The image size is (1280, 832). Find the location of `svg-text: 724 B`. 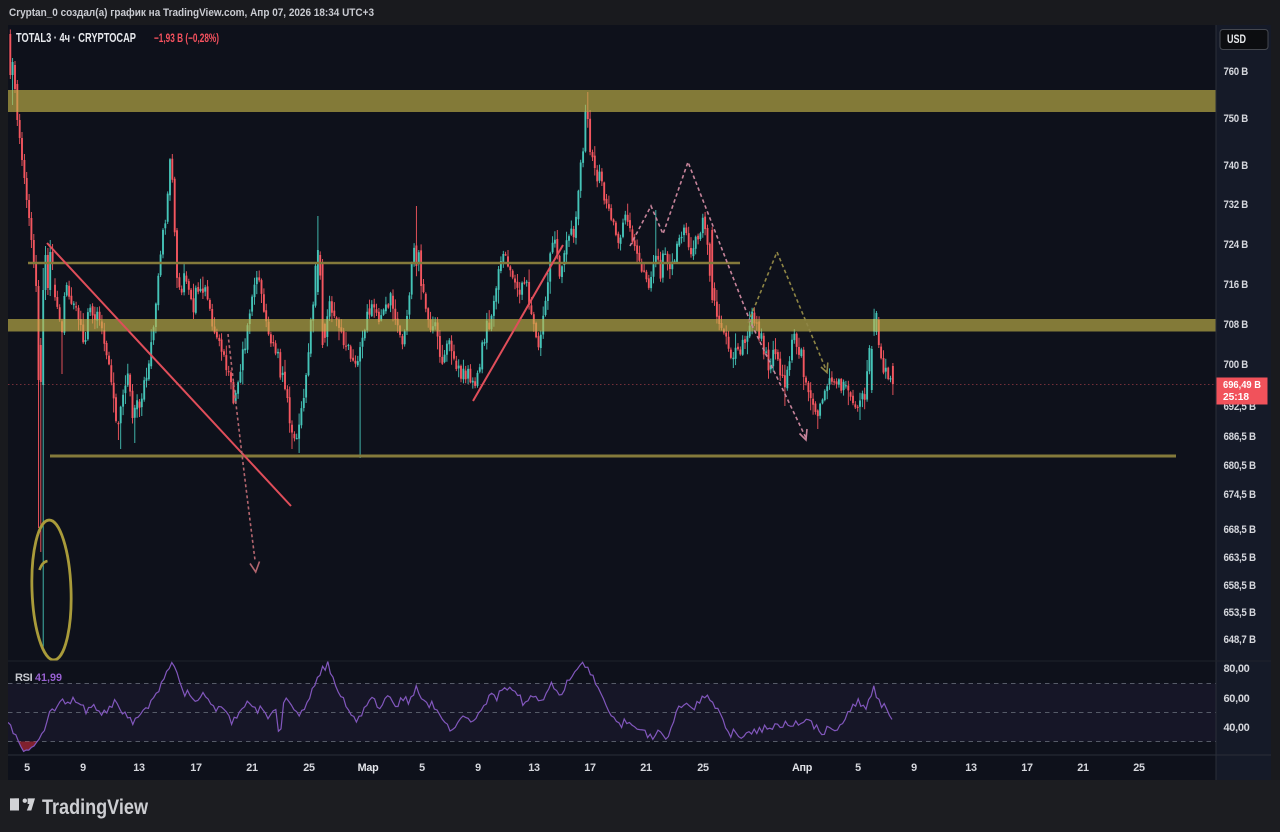

svg-text: 724 B is located at coordinates (1236, 245).